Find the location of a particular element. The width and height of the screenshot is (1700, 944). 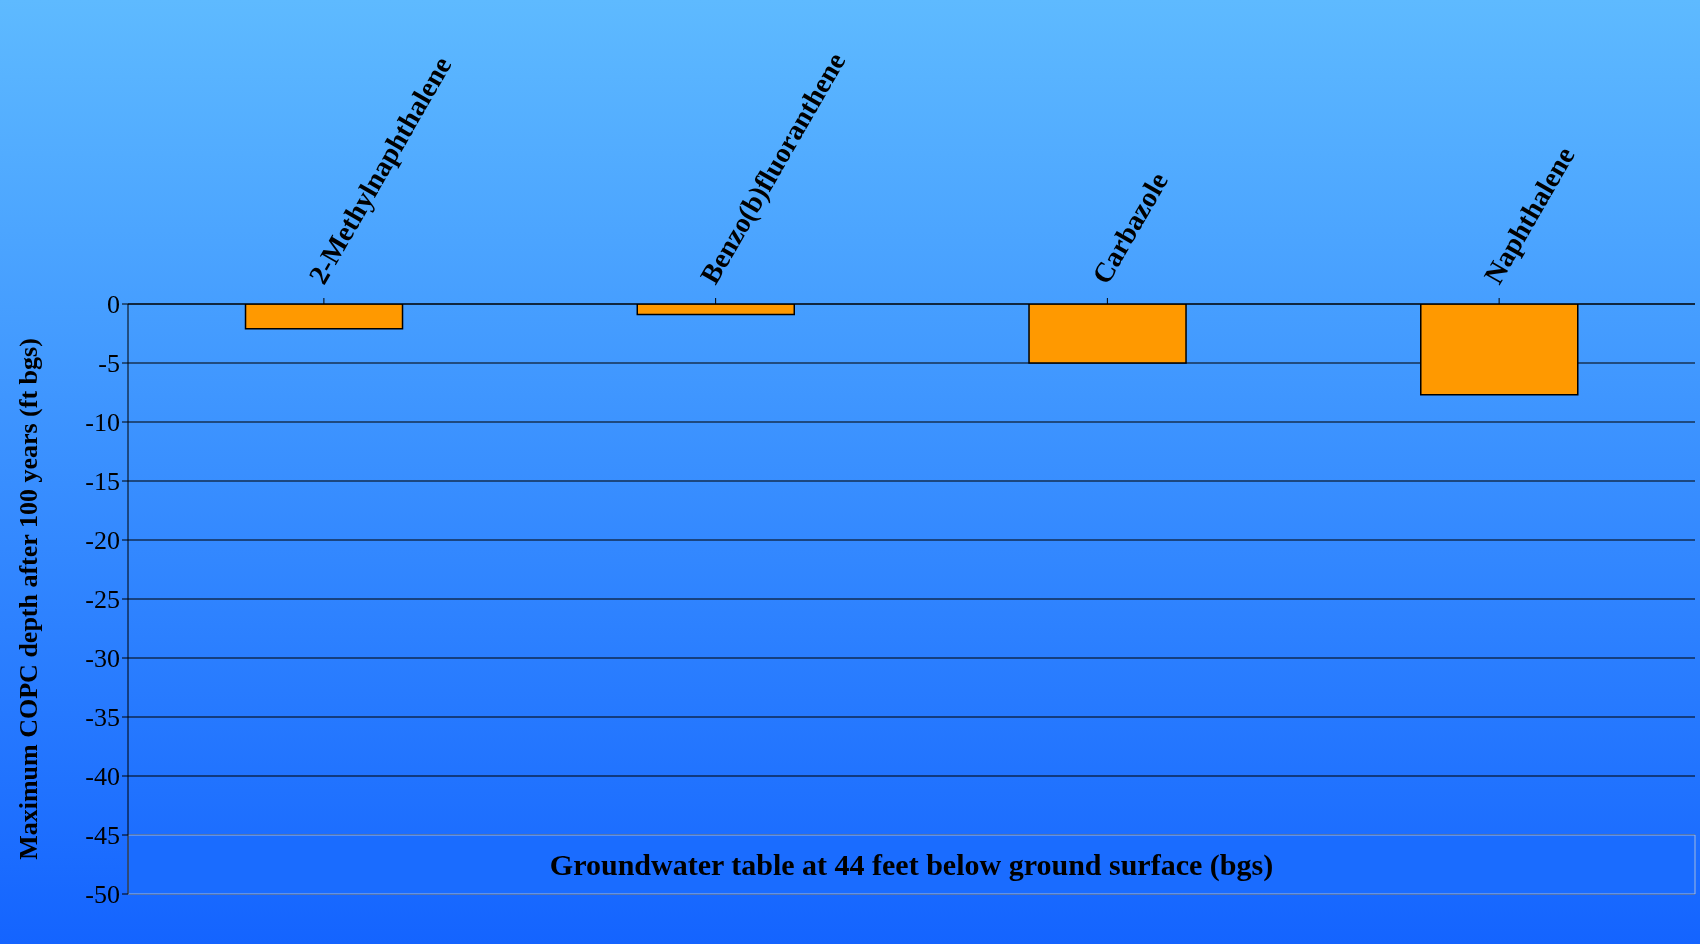

y-tick-label: -30 is located at coordinates (102, 659).